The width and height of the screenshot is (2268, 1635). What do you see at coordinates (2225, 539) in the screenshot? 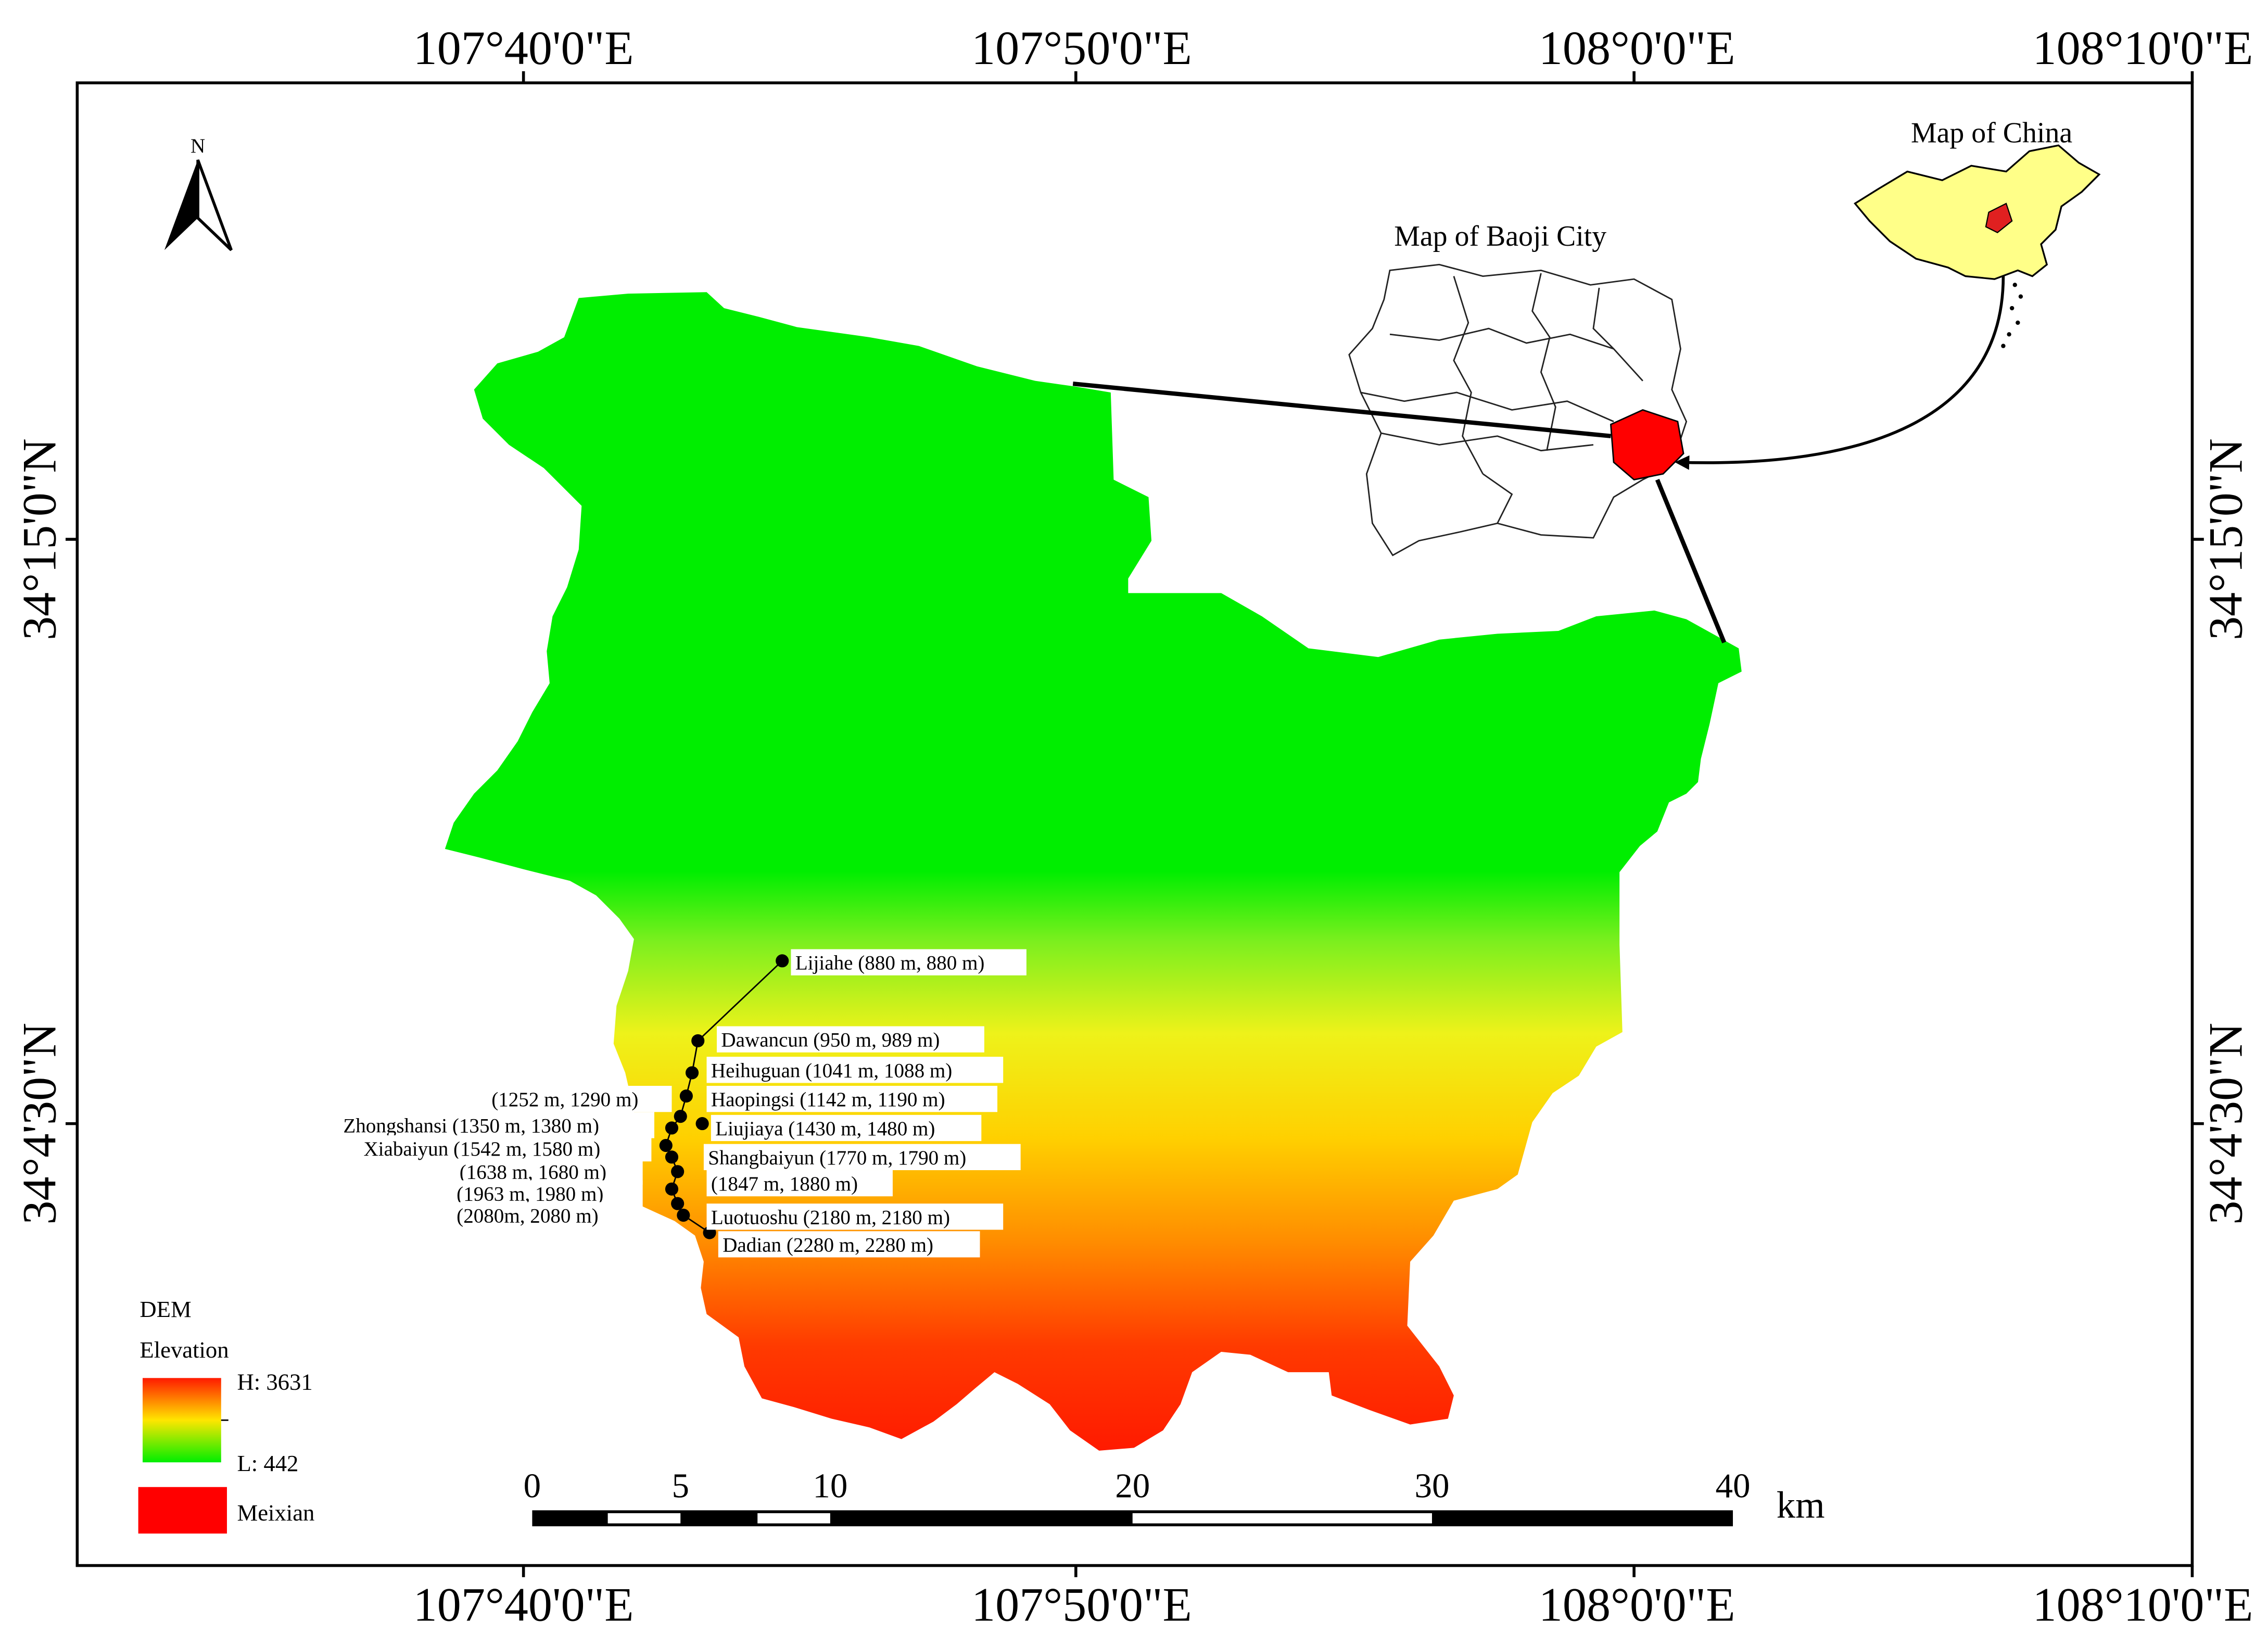
I see `lat-label-right-1: 34°15'0"N` at bounding box center [2225, 539].